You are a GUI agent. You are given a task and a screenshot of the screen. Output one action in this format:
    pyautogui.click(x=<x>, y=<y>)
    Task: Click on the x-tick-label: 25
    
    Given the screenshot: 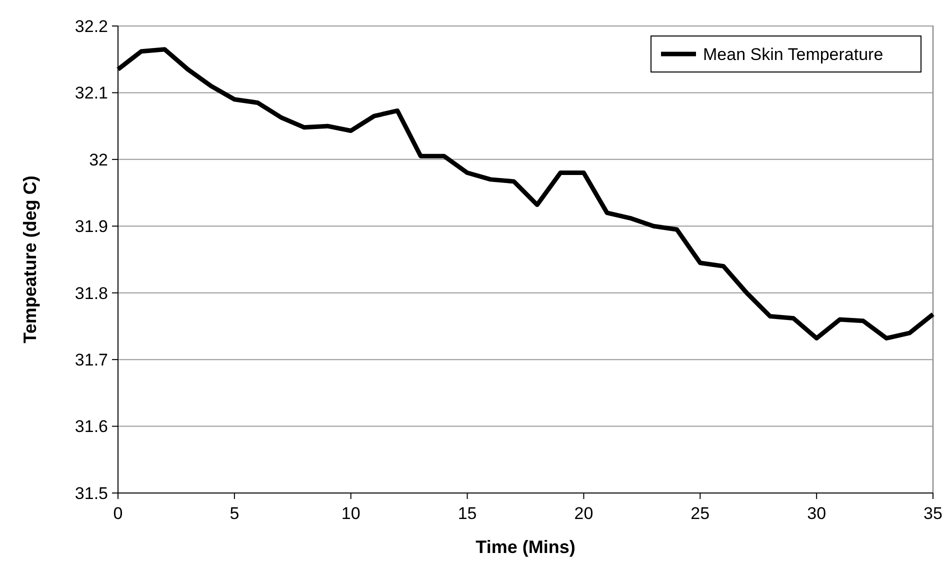 What is the action you would take?
    pyautogui.click(x=700, y=513)
    